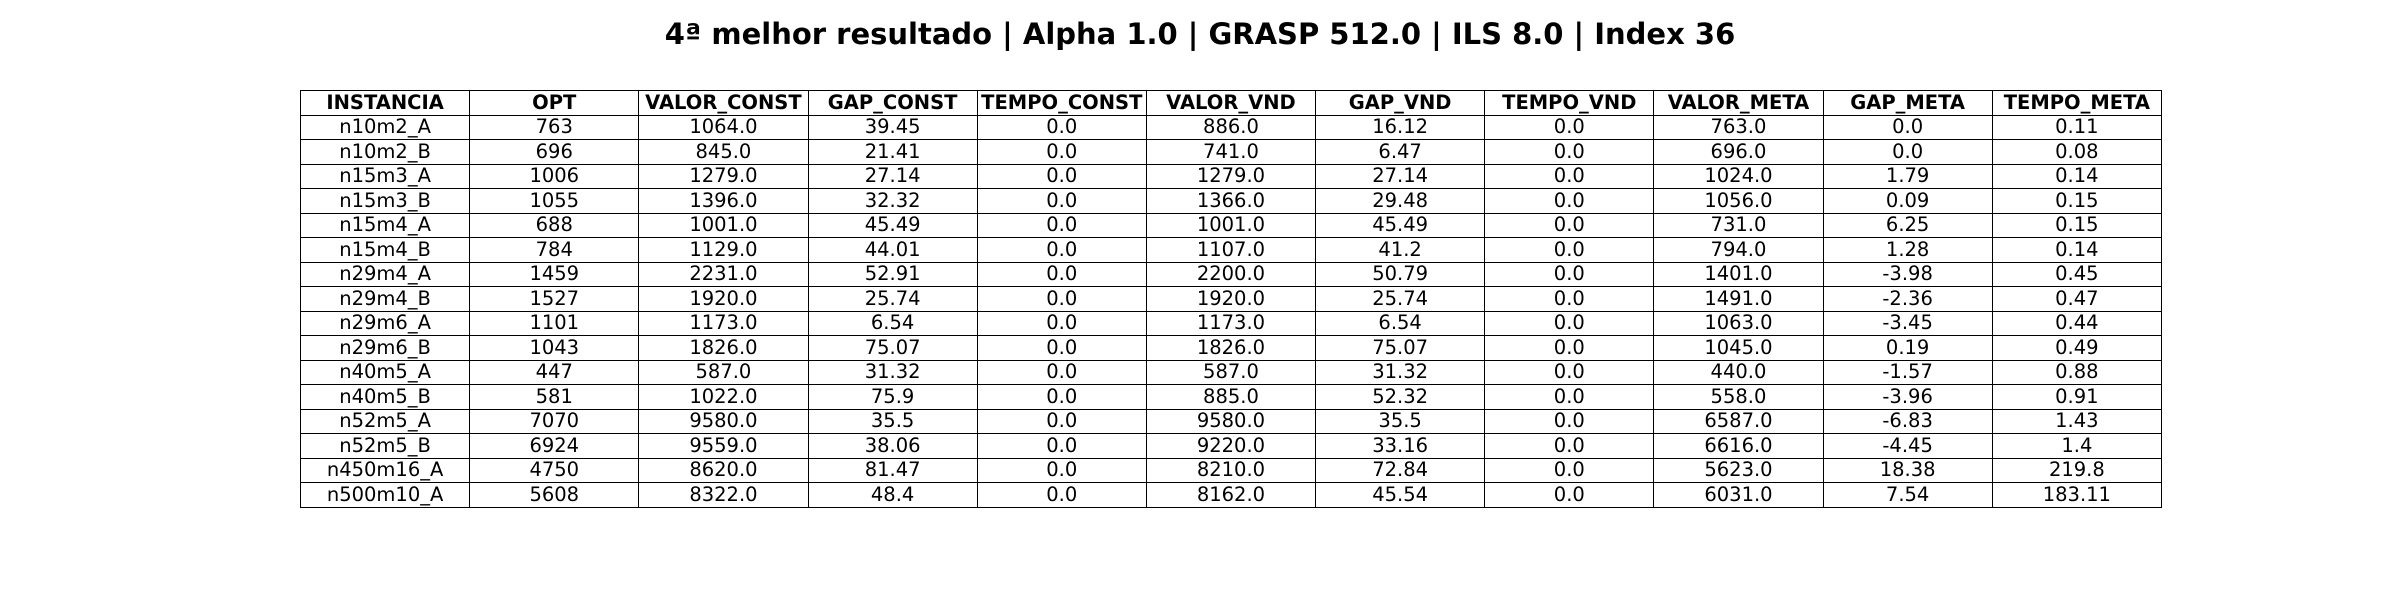  Describe the element at coordinates (385, 470) in the screenshot. I see `table-cell-instancia: n450m16_A` at that location.